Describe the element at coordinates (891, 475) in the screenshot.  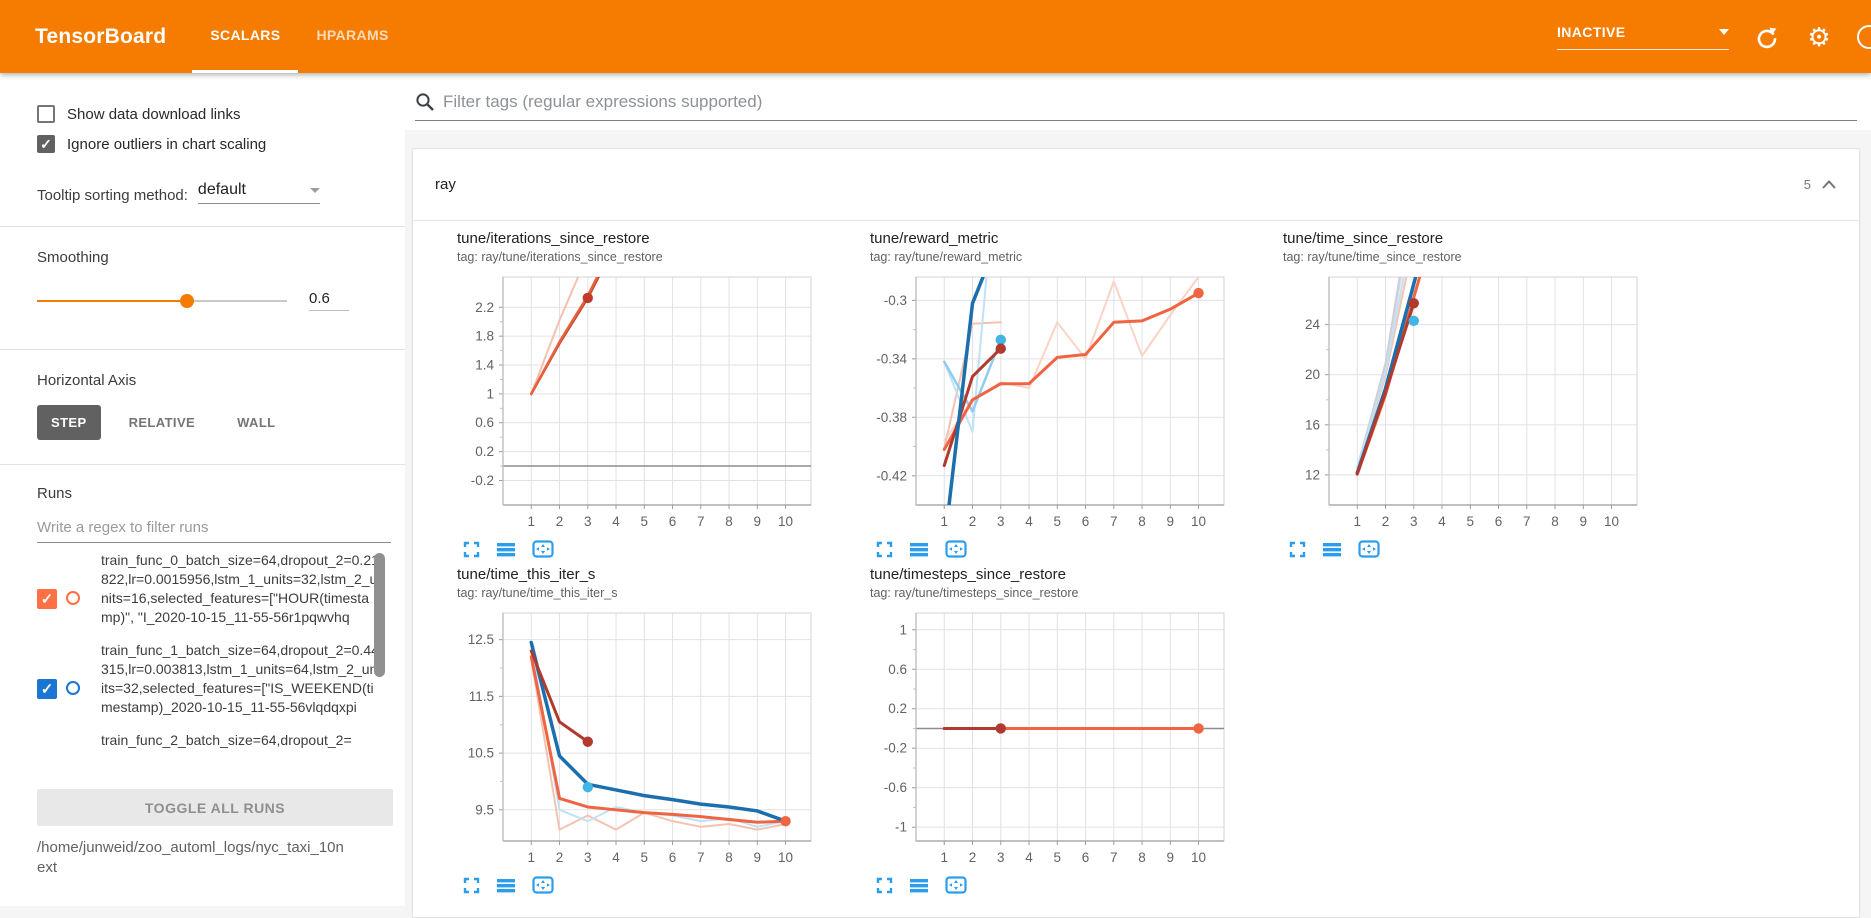
I see `svg-text: -0.42` at that location.